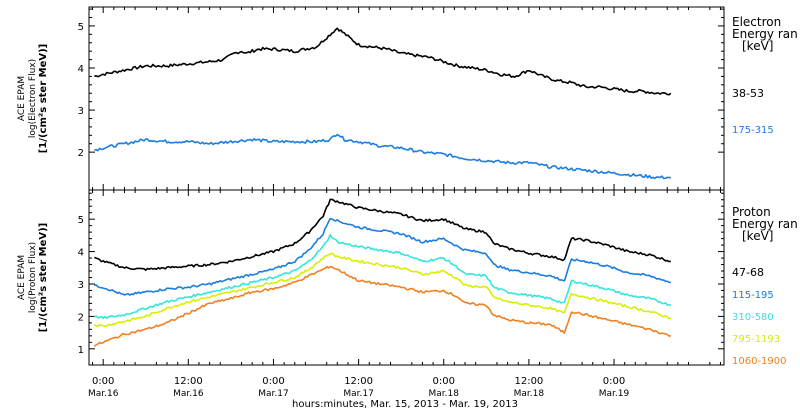 This screenshot has height=410, width=800. What do you see at coordinates (753, 130) in the screenshot?
I see `legend-entry: 175-315` at bounding box center [753, 130].